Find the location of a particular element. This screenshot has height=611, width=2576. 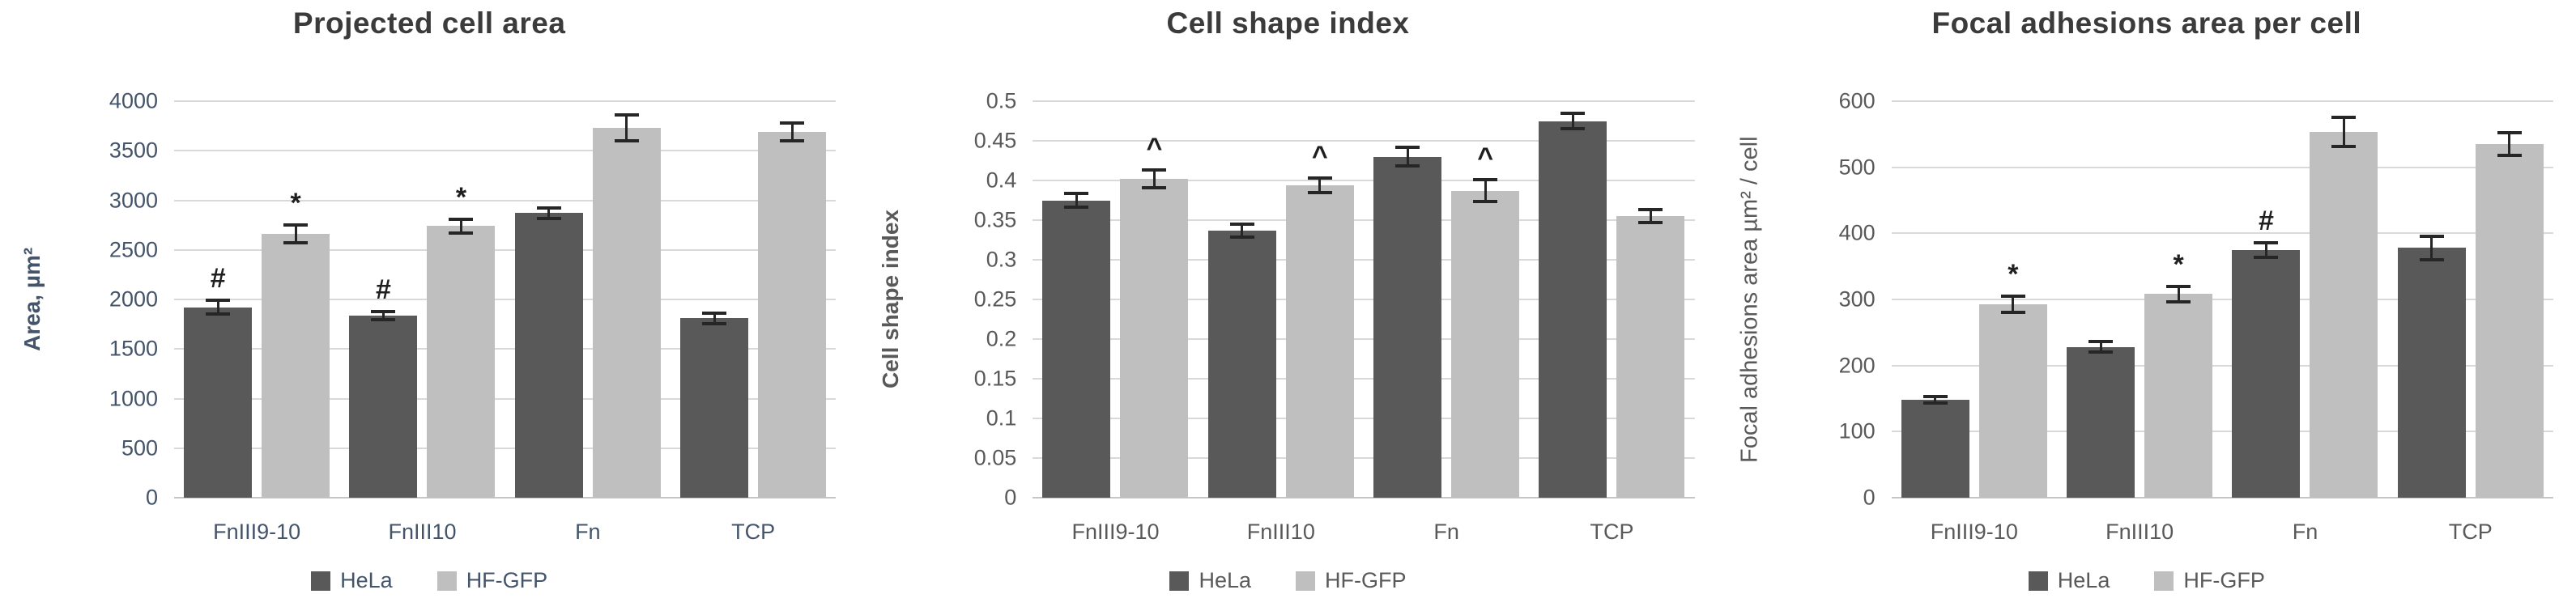

bar-group-fniii10: * is located at coordinates (2139, 299).